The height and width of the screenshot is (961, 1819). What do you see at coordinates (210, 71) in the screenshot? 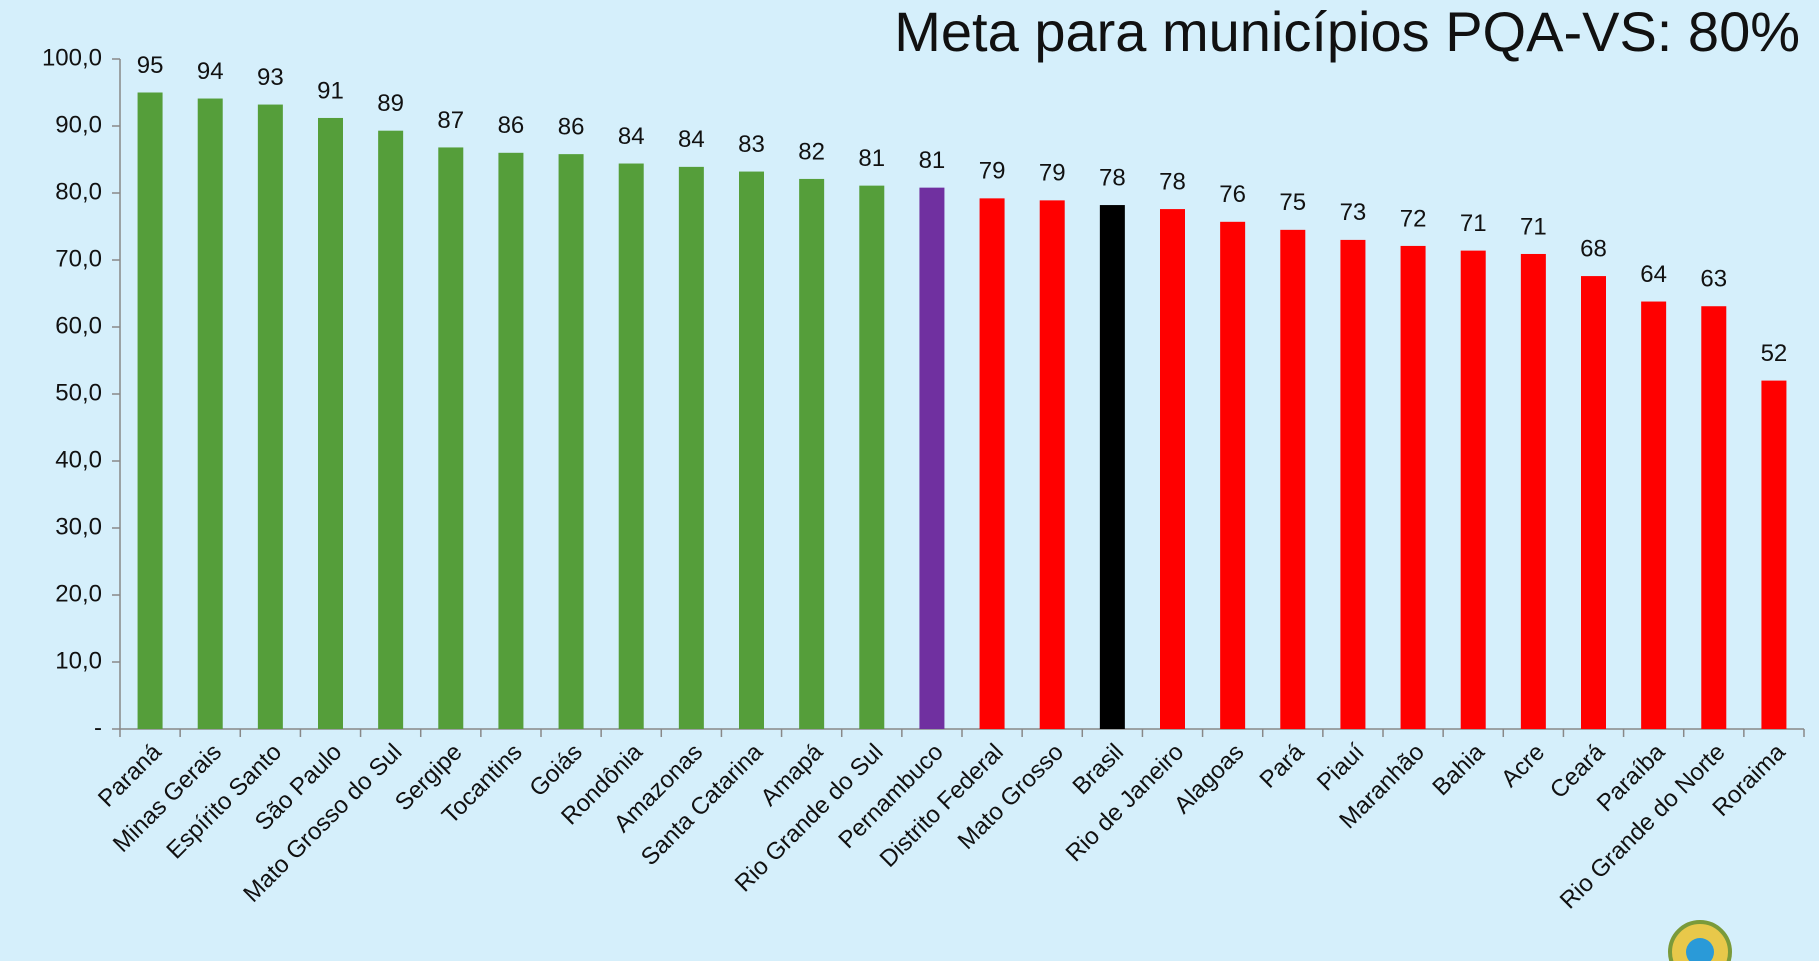
I see `data-label: 94` at bounding box center [210, 71].